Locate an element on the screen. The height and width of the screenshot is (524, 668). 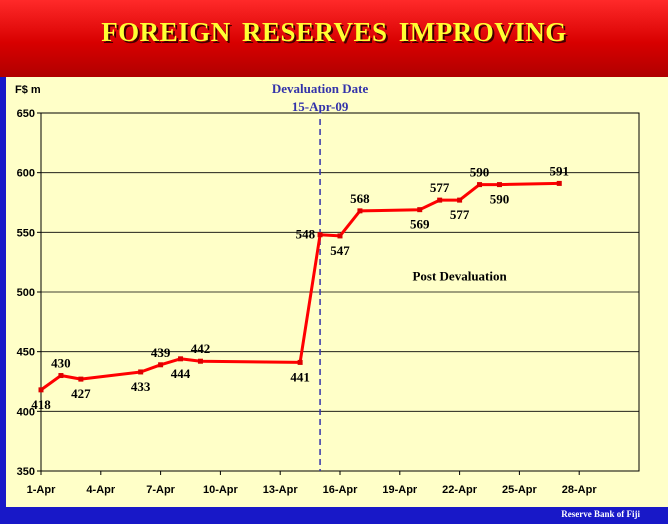
y-tick-label: 350 is located at coordinates (26, 472).